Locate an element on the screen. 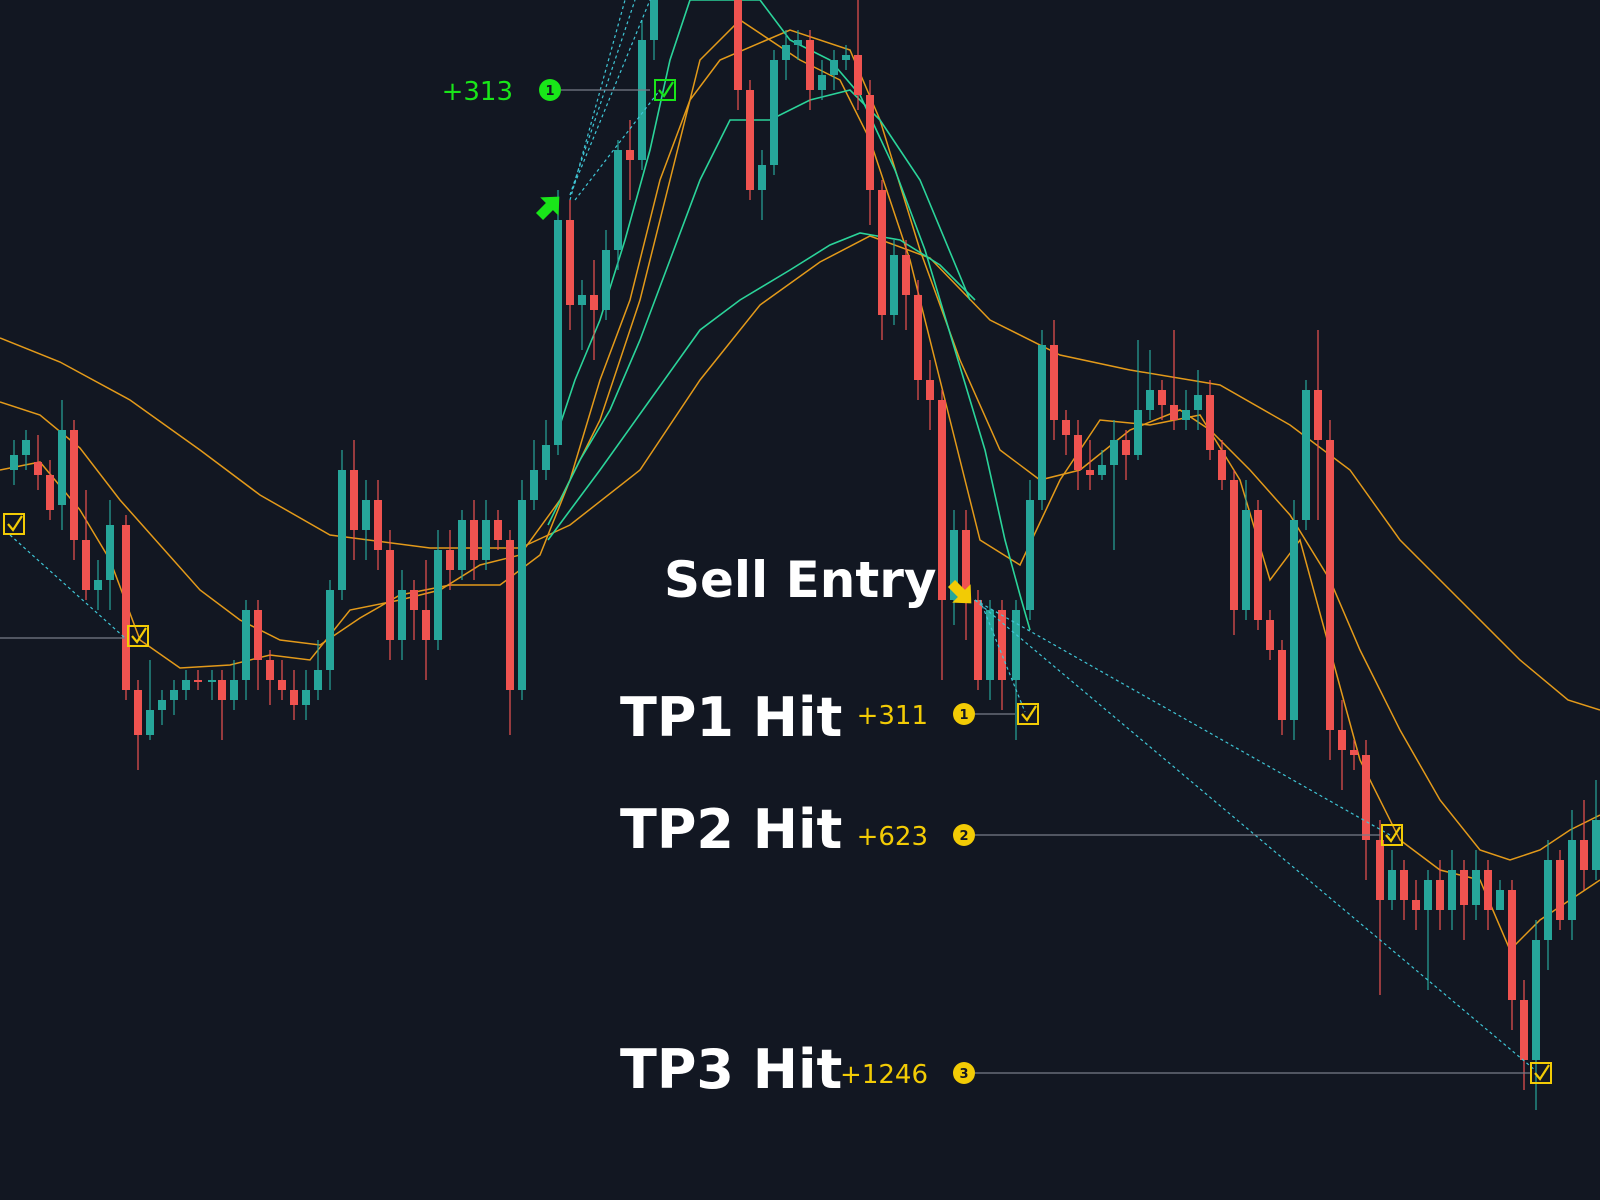  old-target-checkbox-icon is located at coordinates (138, 636).